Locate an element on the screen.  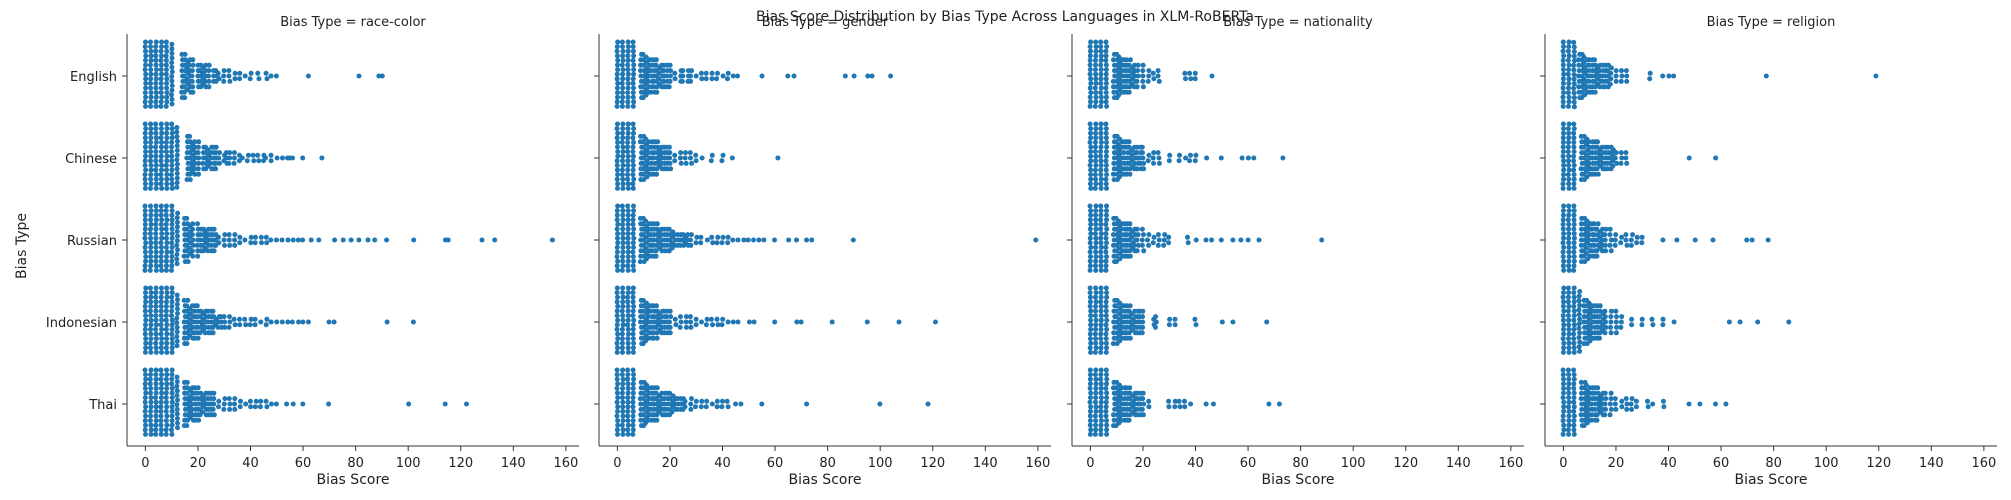
swarm-nationality-indonesian is located at coordinates (1178, 320).